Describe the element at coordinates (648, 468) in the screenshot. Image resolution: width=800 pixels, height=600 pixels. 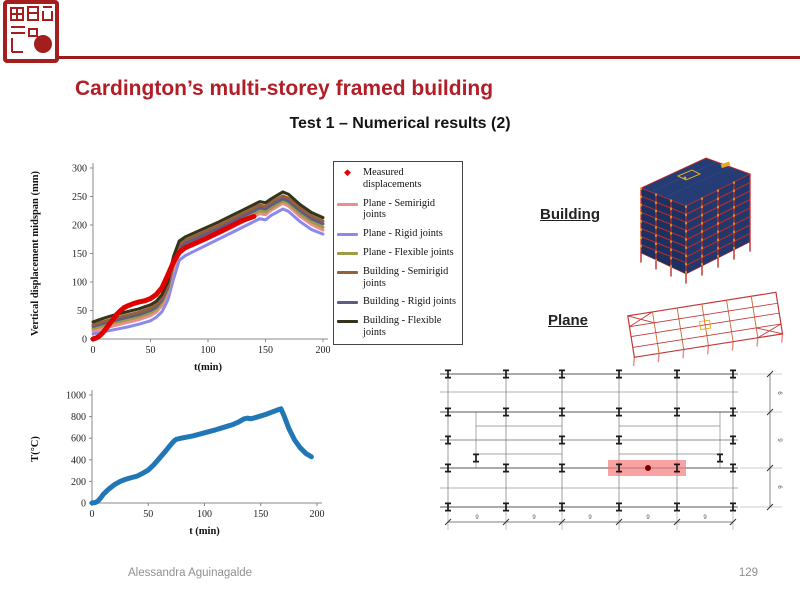
I see `measurement-point-marker` at that location.